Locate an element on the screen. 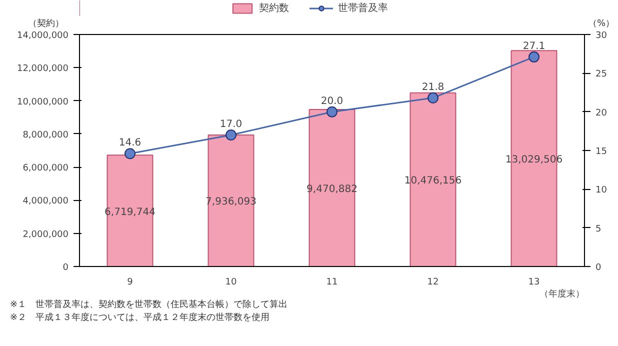 Image resolution: width=618 pixels, height=346 pixels. x-tick-label: 11 is located at coordinates (332, 283).